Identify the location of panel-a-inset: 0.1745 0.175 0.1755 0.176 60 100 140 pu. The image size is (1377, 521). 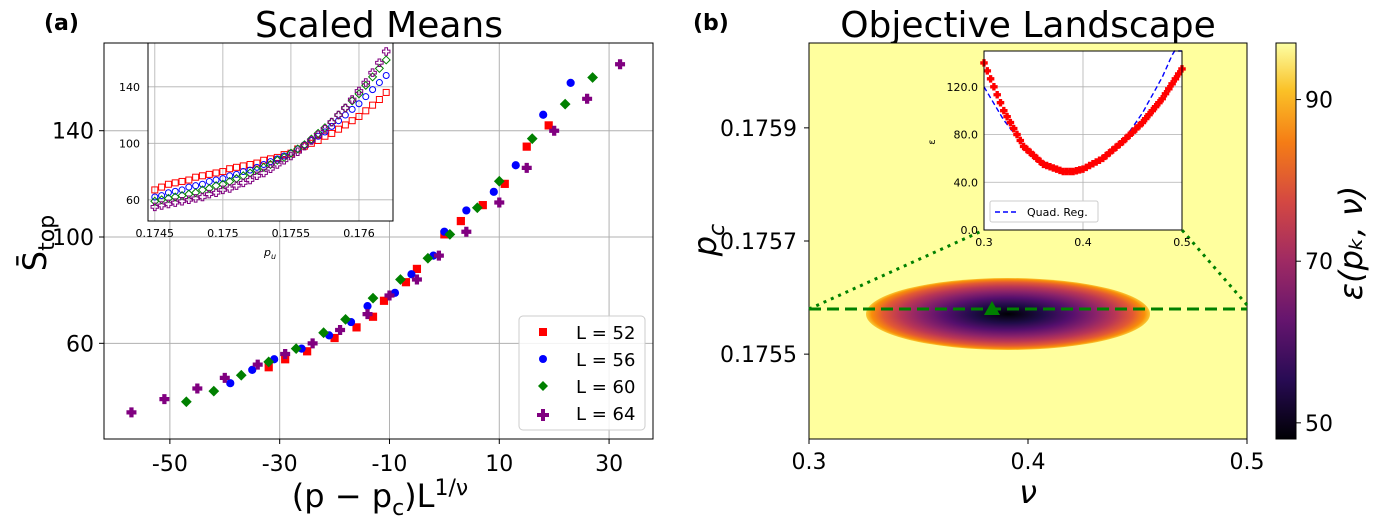
(256, 151).